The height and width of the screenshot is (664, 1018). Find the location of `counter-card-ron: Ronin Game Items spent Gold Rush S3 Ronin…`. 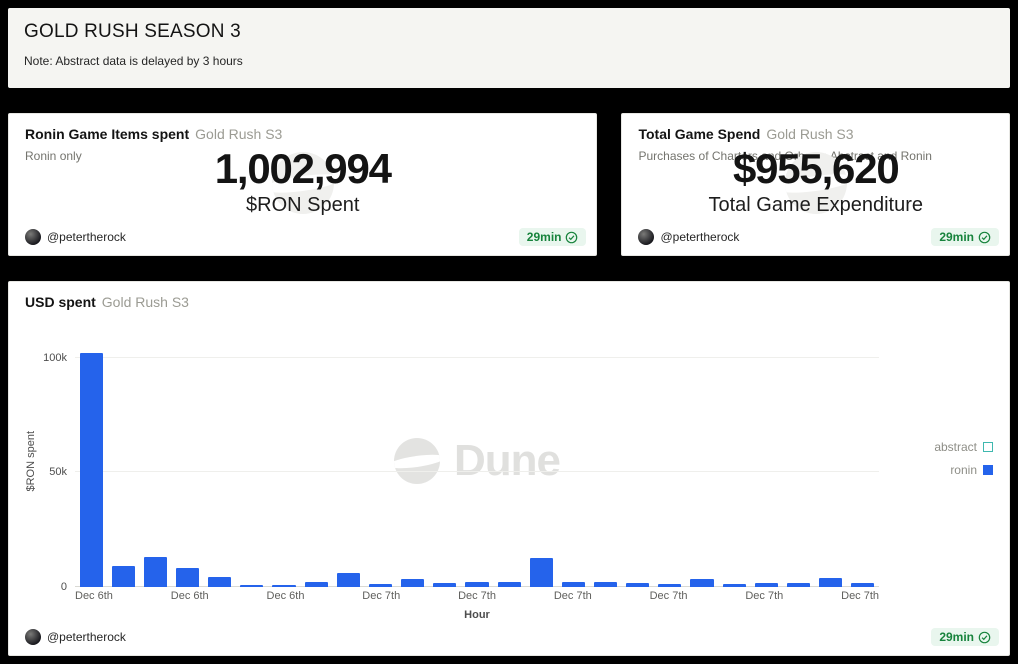

counter-card-ron: Ronin Game Items spent Gold Rush S3 Ronin… is located at coordinates (303, 184).